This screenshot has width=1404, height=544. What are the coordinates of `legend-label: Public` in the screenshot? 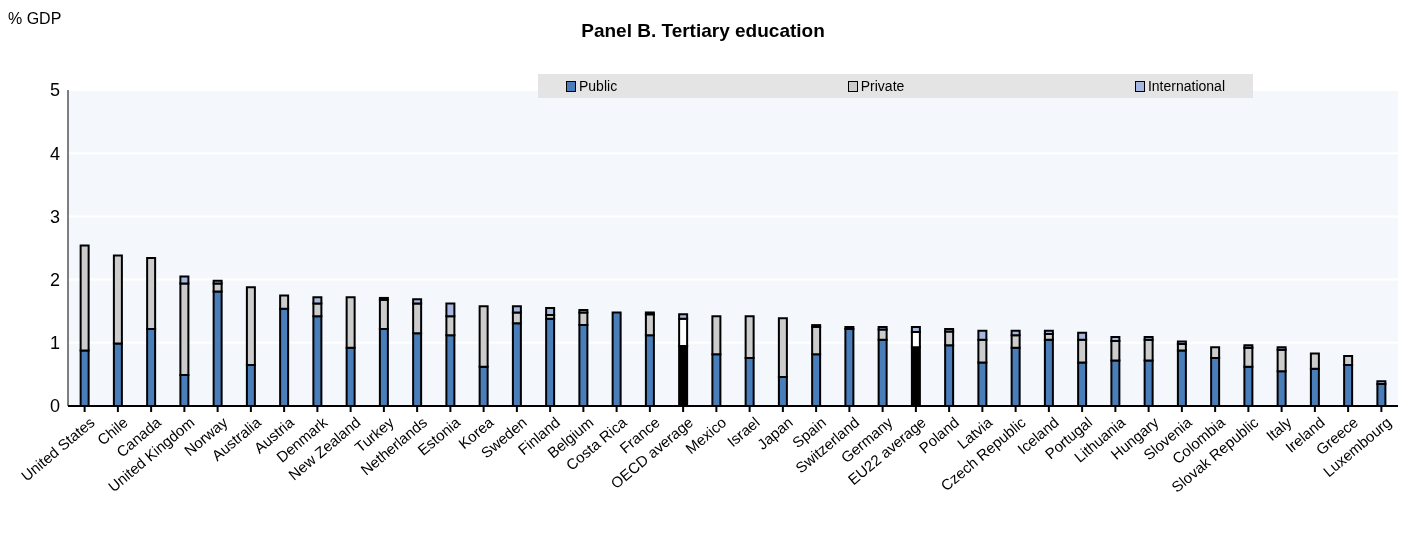 It's located at (598, 86).